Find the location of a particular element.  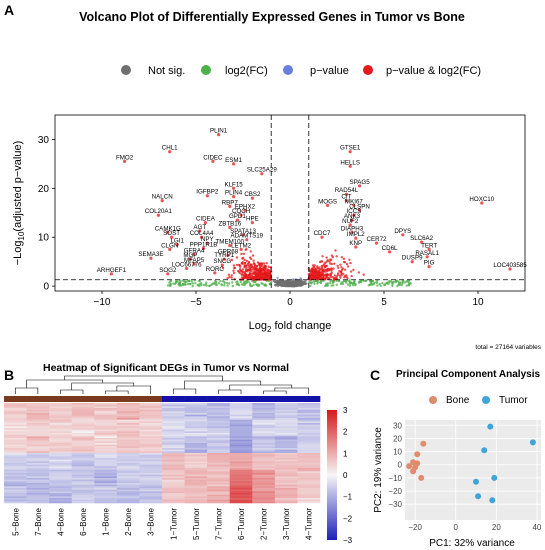

volcano-gene-label: TERT is located at coordinates (429, 245).